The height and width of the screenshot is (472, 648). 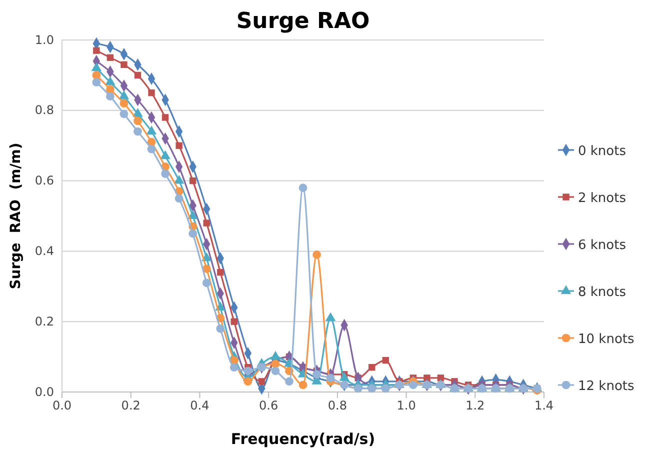 I want to click on legend-label: 6 knots, so click(x=602, y=245).